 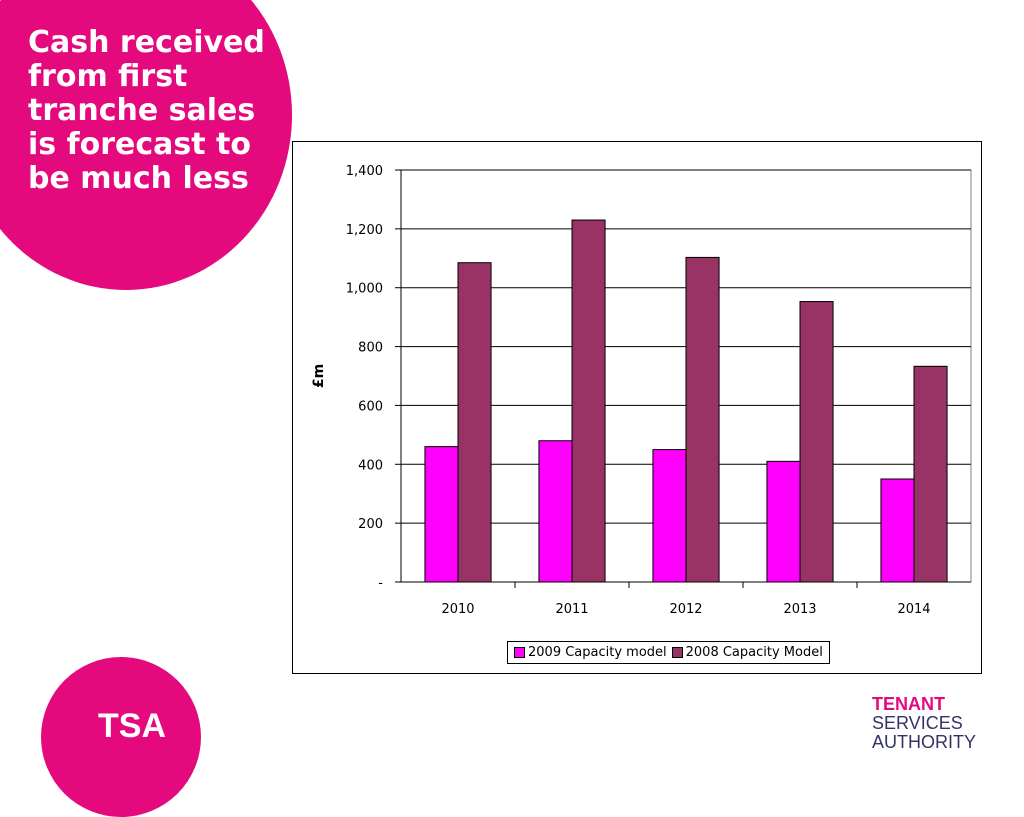 I want to click on organisation-name: TENANT SERVICES AUTHORITY, so click(x=924, y=723).